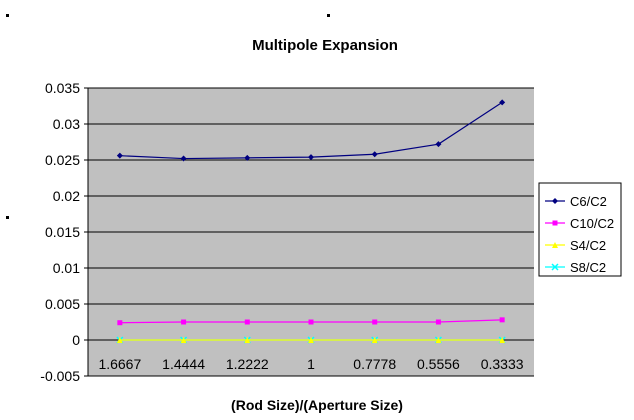 The width and height of the screenshot is (634, 420). What do you see at coordinates (76, 340) in the screenshot?
I see `y-tick-label: 0` at bounding box center [76, 340].